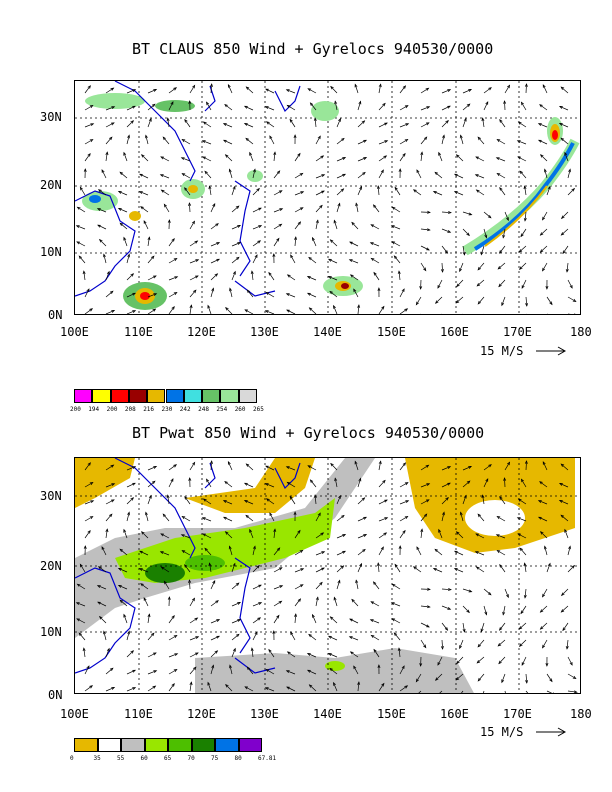  I want to click on bottom-lat-label: 20N, so click(51, 566).